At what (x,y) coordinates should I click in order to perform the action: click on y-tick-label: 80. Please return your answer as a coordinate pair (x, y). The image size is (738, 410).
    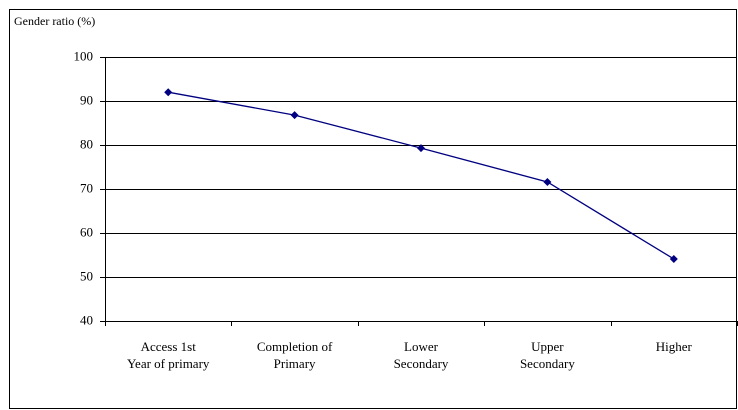
    Looking at the image, I should click on (86, 143).